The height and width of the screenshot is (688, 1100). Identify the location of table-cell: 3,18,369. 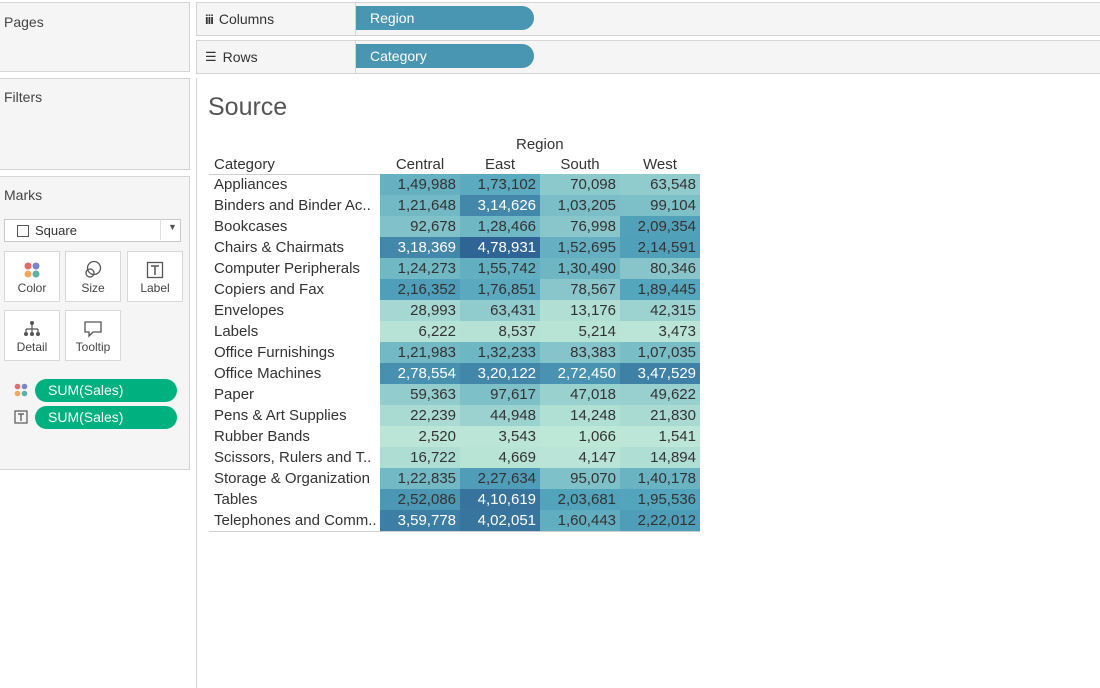
(420, 247).